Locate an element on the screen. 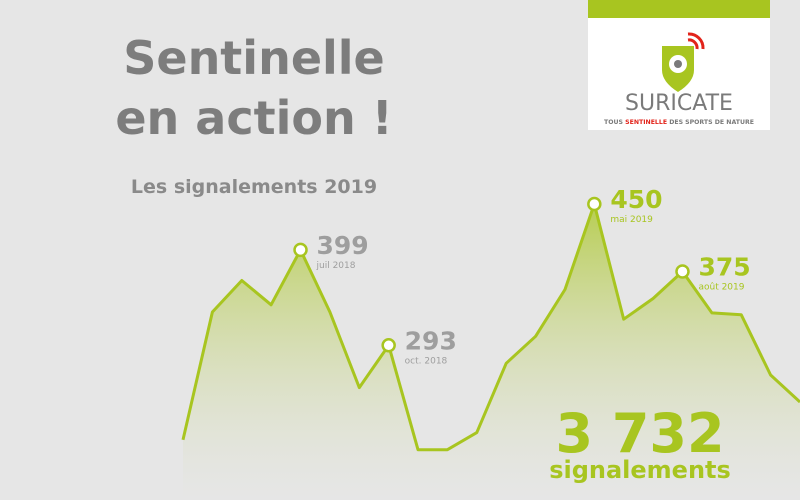 The image size is (800, 500). tagline-part: TOUS is located at coordinates (613, 122).